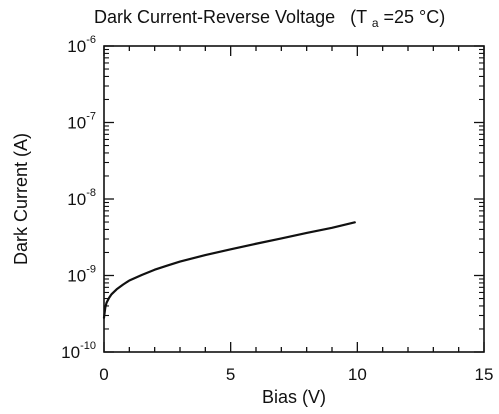 This screenshot has height=414, width=499. Describe the element at coordinates (294, 397) in the screenshot. I see `x-axis-title: Bias (V)` at that location.